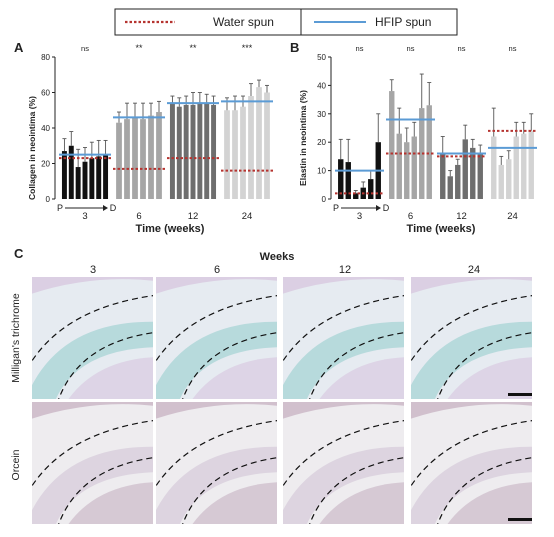  Describe the element at coordinates (359, 216) in the screenshot. I see `panel-b-group-label: 3` at that location.